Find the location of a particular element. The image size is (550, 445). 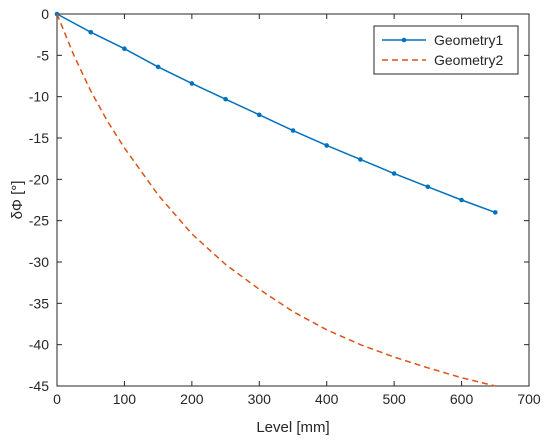

y-tick-label: -45 is located at coordinates (39, 386).